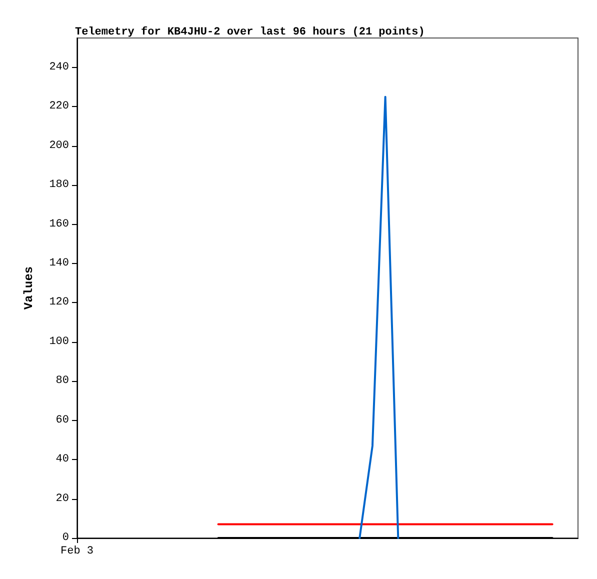  I want to click on y-tick-label: 240, so click(59, 67).